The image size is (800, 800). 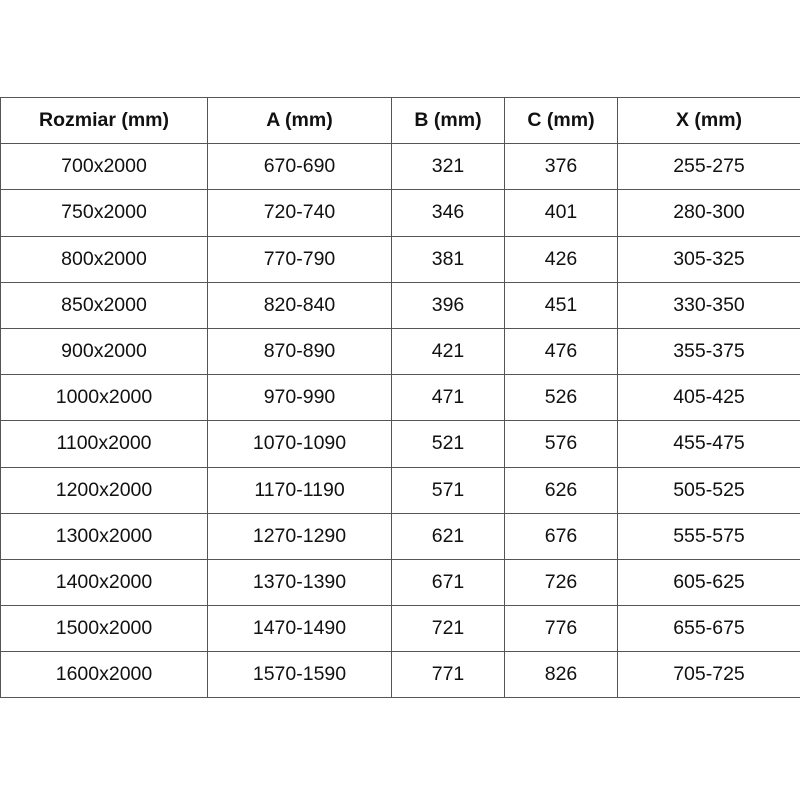 I want to click on cell-size: 1100x2000, so click(x=104, y=444).